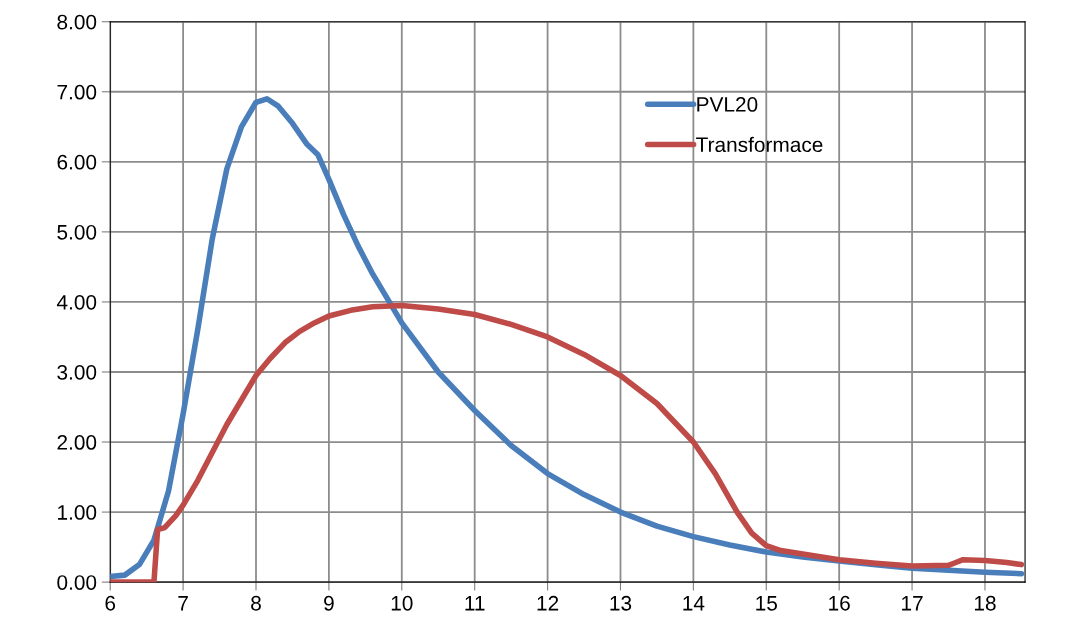 Image resolution: width=1070 pixels, height=639 pixels. Describe the element at coordinates (548, 603) in the screenshot. I see `x-tick-label: 12` at that location.